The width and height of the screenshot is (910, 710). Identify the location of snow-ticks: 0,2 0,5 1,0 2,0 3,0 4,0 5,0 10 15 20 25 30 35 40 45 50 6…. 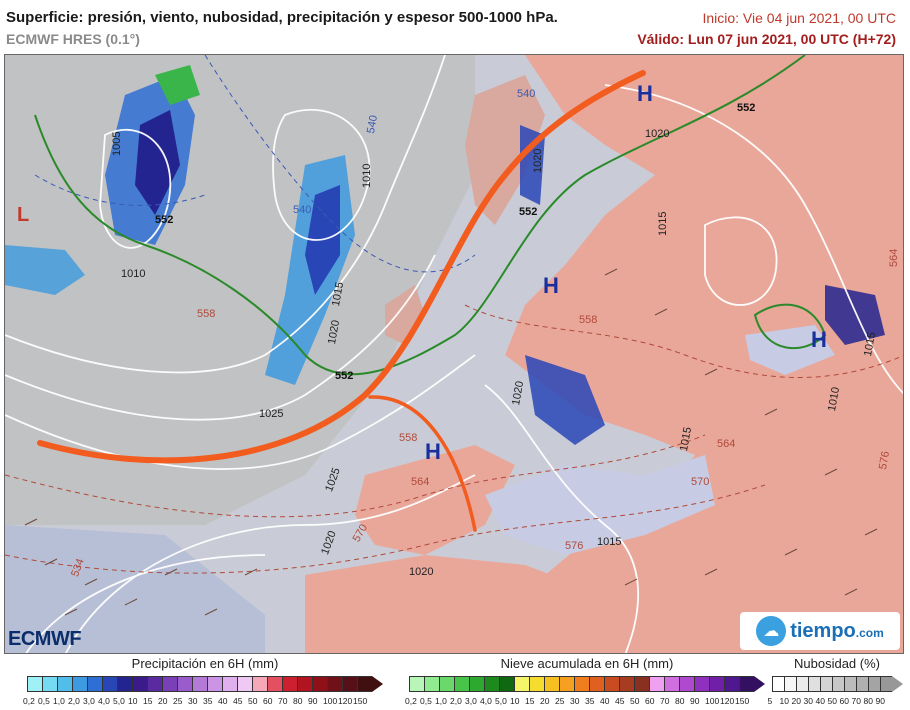
(577, 701).